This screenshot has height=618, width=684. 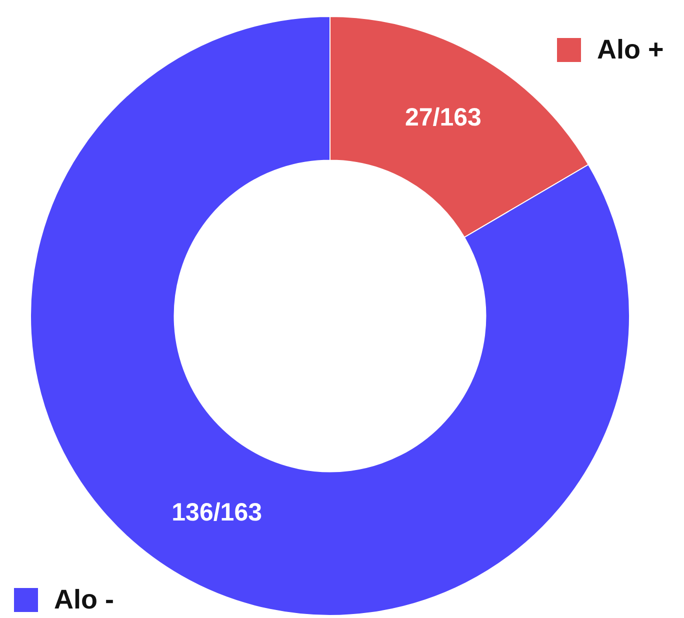 I want to click on data-label: 27/163, so click(x=443, y=117).